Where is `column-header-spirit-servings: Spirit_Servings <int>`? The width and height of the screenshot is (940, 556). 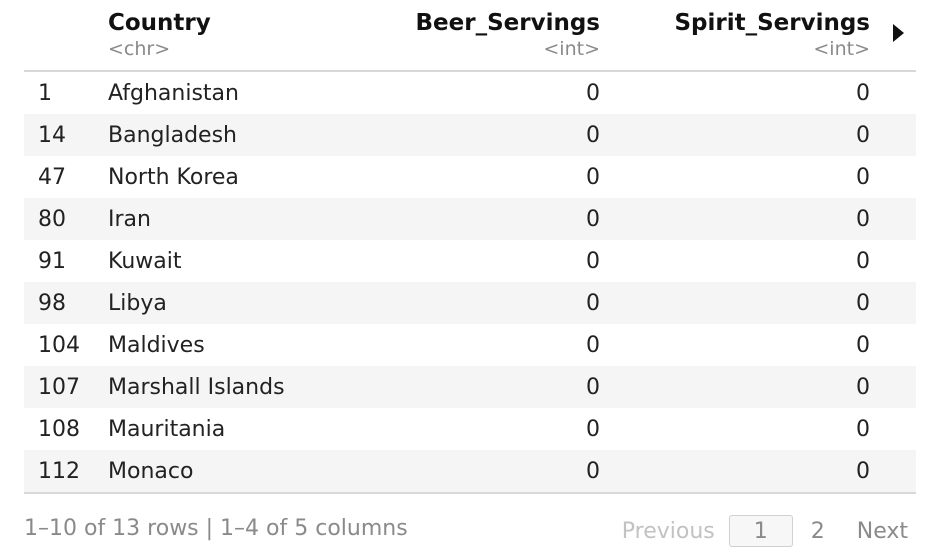
column-header-spirit-servings: Spirit_Servings <int> is located at coordinates (772, 34).